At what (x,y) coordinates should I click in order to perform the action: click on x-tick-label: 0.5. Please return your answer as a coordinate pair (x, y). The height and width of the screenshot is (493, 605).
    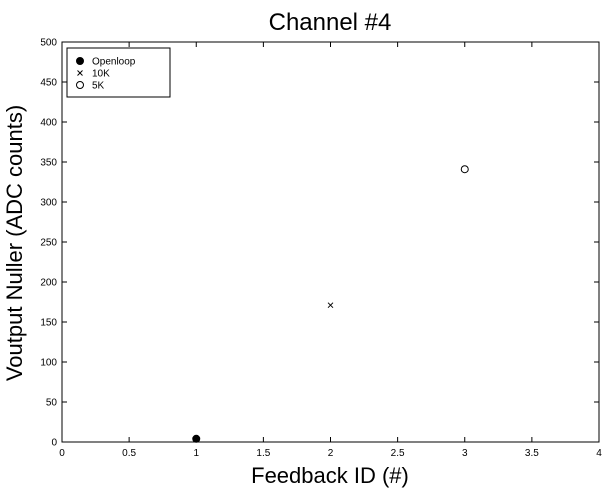
    Looking at the image, I should click on (129, 453).